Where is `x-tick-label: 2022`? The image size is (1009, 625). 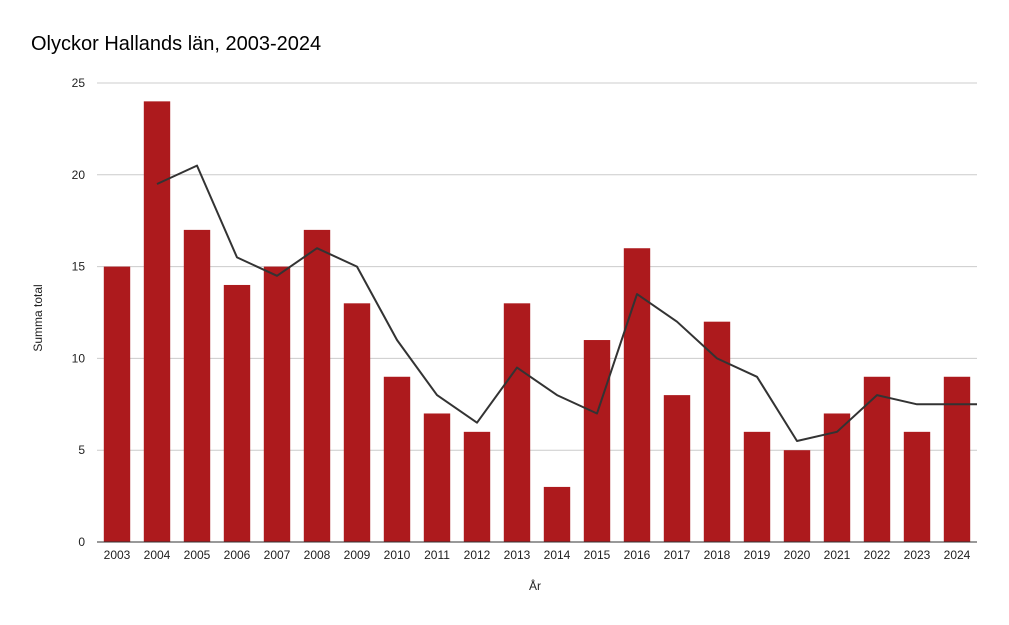 x-tick-label: 2022 is located at coordinates (877, 555).